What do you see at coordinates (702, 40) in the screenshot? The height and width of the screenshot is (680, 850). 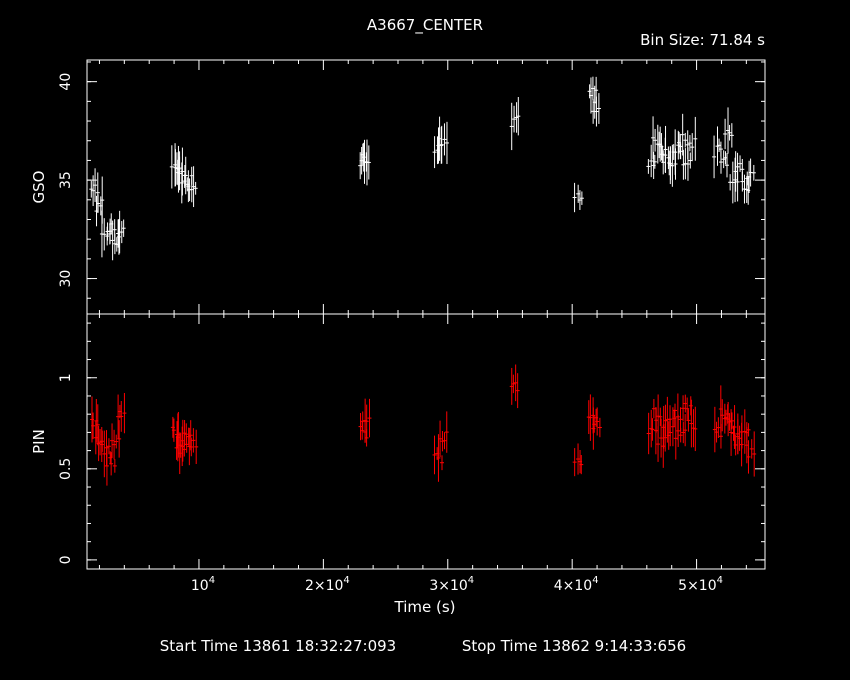 I see `bin-size-label: Bin Size: 71.84 s` at bounding box center [702, 40].